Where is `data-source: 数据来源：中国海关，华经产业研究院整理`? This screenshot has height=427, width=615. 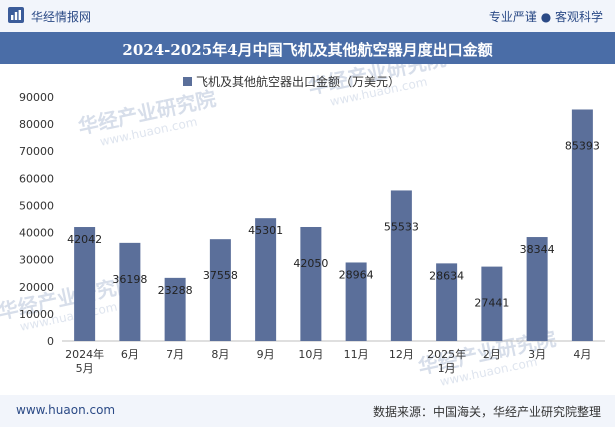
data-source: 数据来源：中国海关，华经产业研究院整理 is located at coordinates (486, 412).